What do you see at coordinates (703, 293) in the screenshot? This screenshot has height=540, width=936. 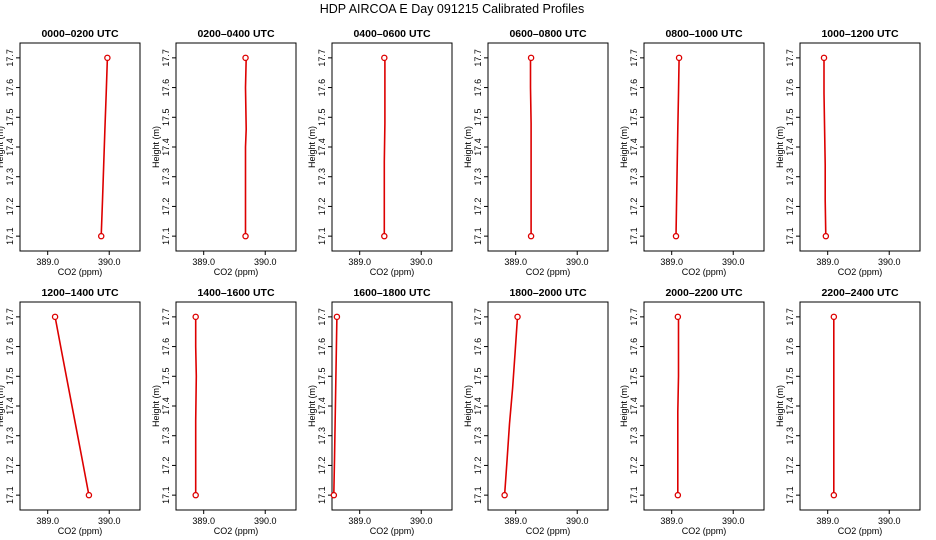 I see `panel-title: 2000–2200 UTC` at bounding box center [703, 293].